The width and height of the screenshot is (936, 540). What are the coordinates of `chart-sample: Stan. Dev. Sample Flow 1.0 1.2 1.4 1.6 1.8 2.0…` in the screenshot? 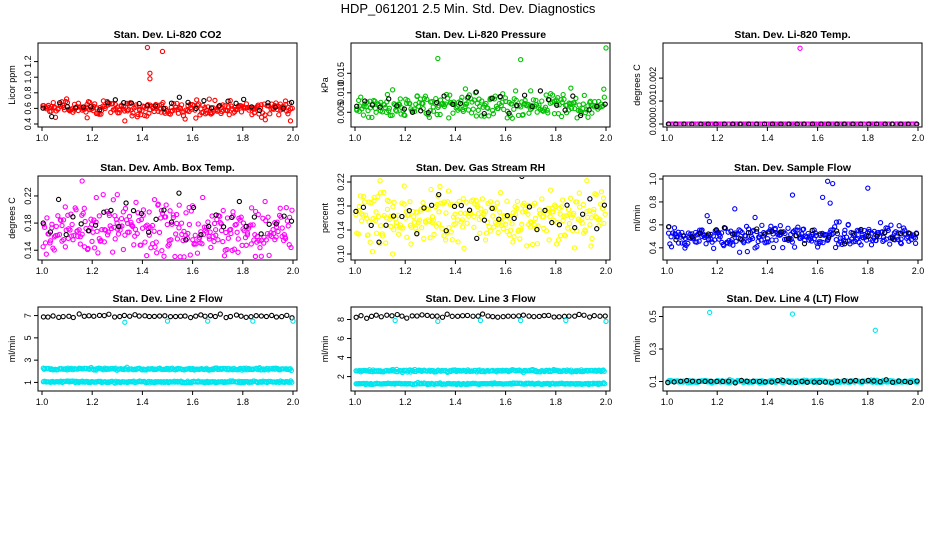 It's located at (778, 219).